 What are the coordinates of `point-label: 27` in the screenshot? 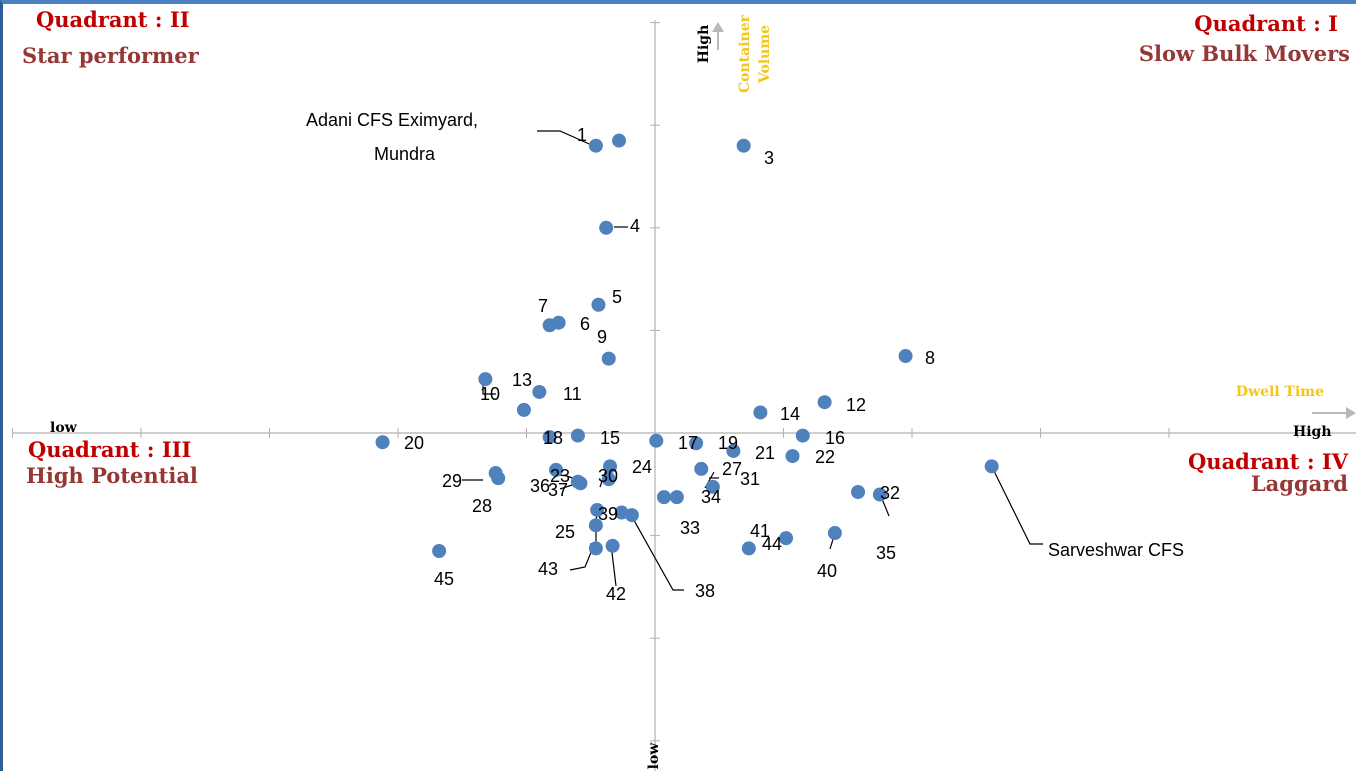 It's located at (732, 469).